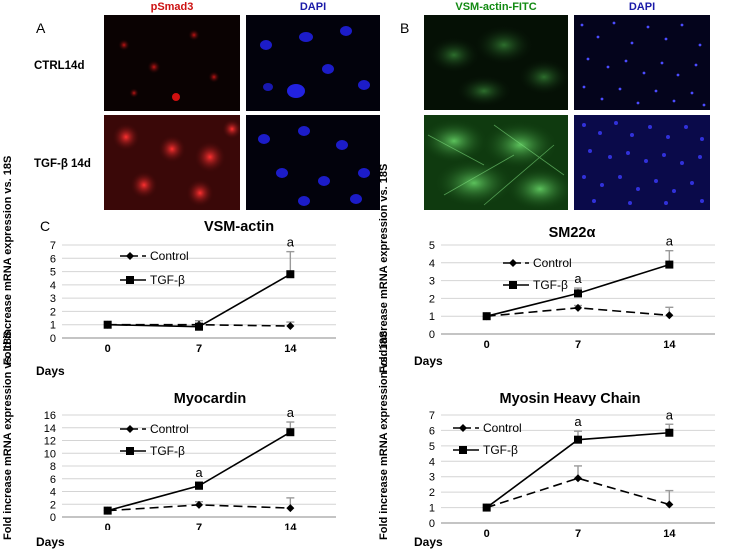 Image resolution: width=741 pixels, height=554 pixels. Describe the element at coordinates (8, 435) in the screenshot. I see `chart-ylabel-myocardin: Fold increase mRNA expression vs. 18S` at that location.